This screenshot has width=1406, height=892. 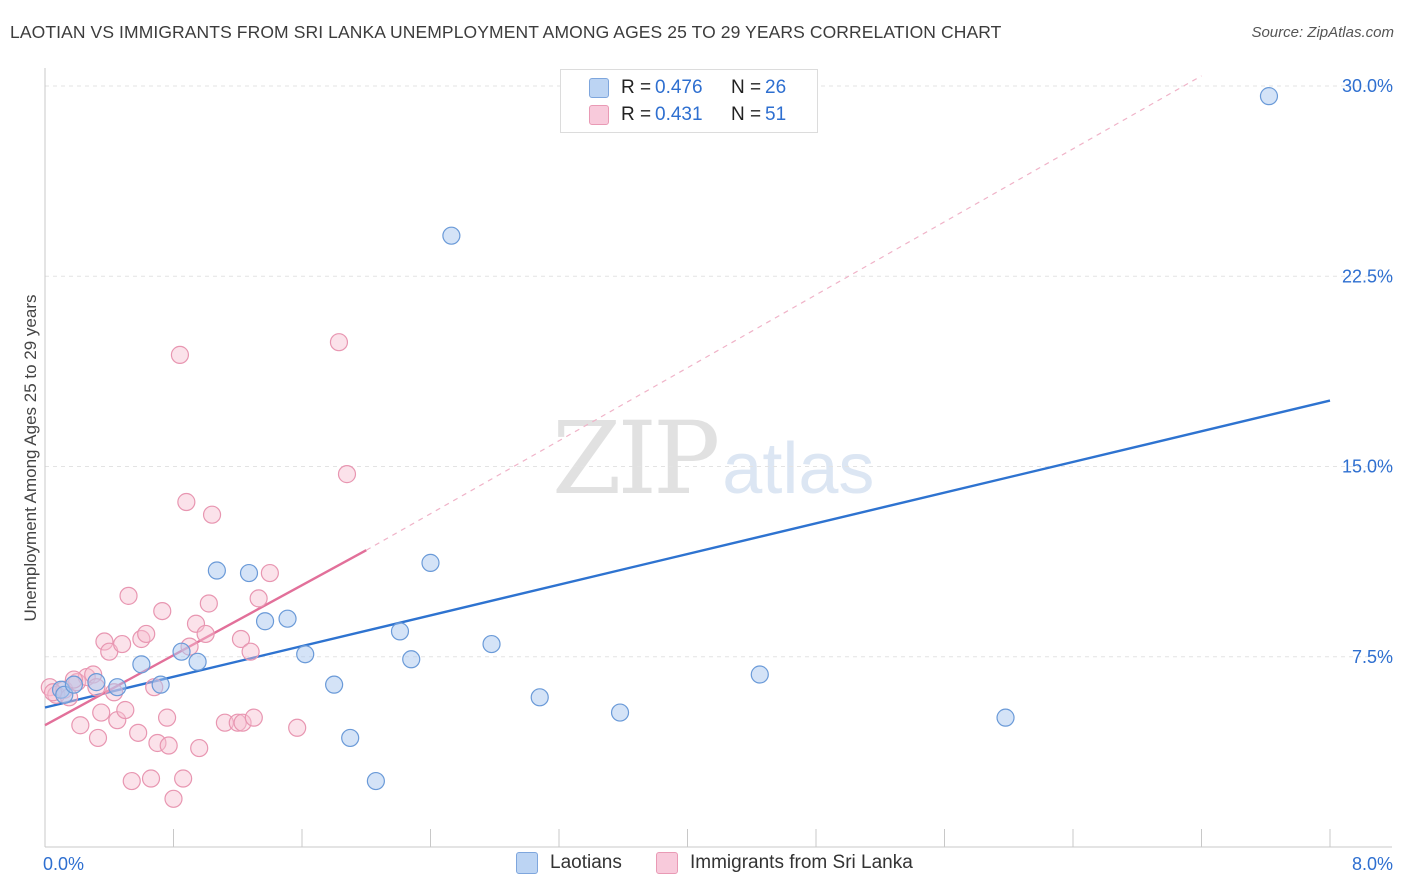 What do you see at coordinates (599, 88) in the screenshot?
I see `laotians-swatch` at bounding box center [599, 88].